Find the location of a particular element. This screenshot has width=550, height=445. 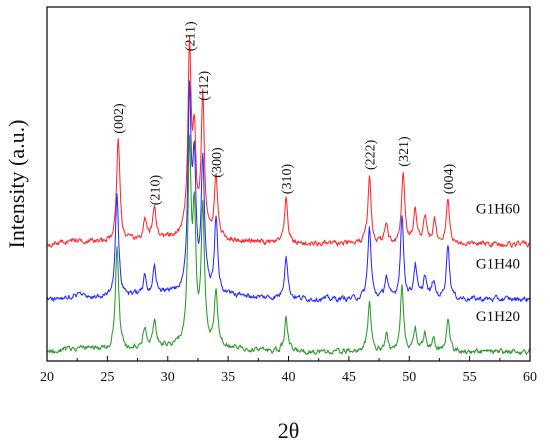

x-tick-label: 40 is located at coordinates (289, 377).